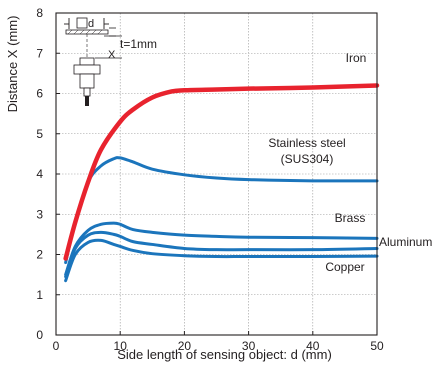 The width and height of the screenshot is (445, 378). I want to click on inset-d-label: d, so click(91, 24).